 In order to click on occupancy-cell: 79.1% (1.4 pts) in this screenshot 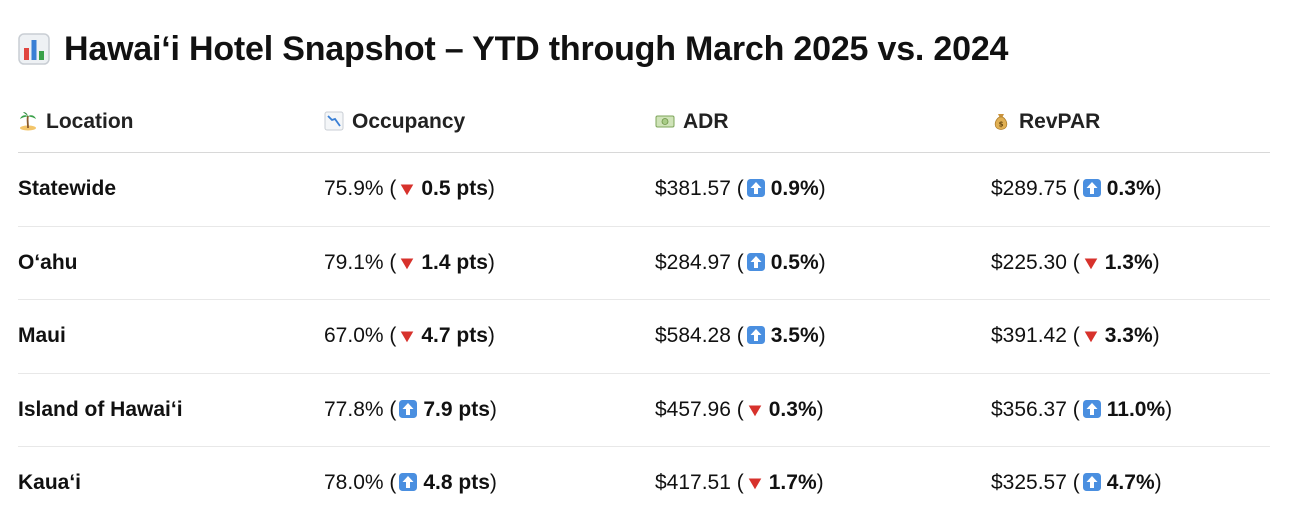, I will do `click(489, 263)`.